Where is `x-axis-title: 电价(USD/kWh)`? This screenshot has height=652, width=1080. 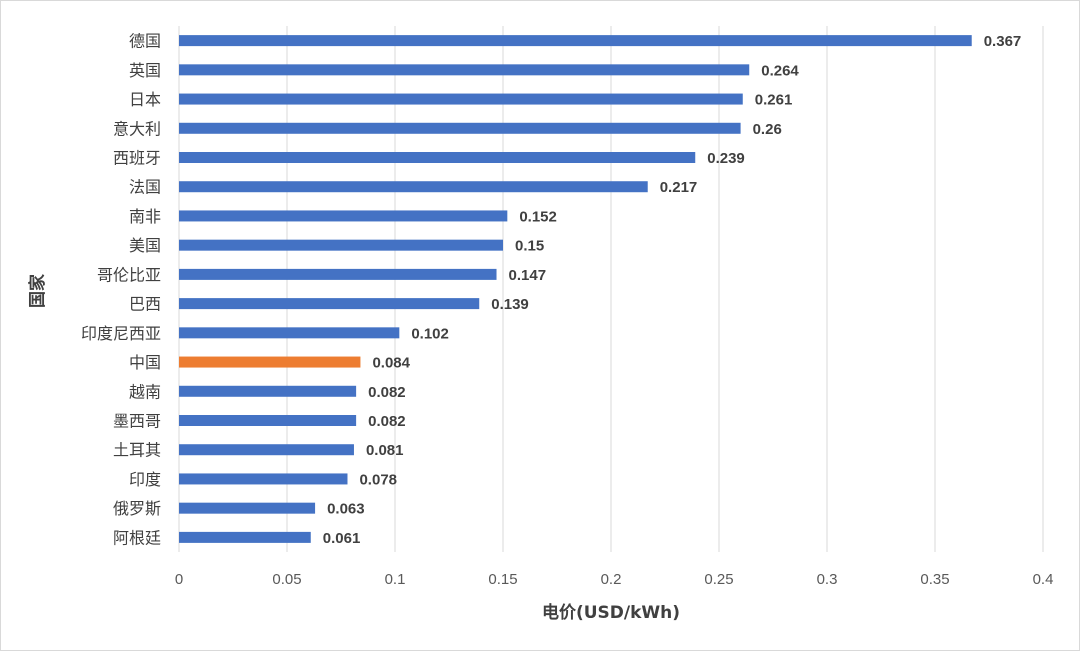 x-axis-title: 电价(USD/kWh) is located at coordinates (611, 612).